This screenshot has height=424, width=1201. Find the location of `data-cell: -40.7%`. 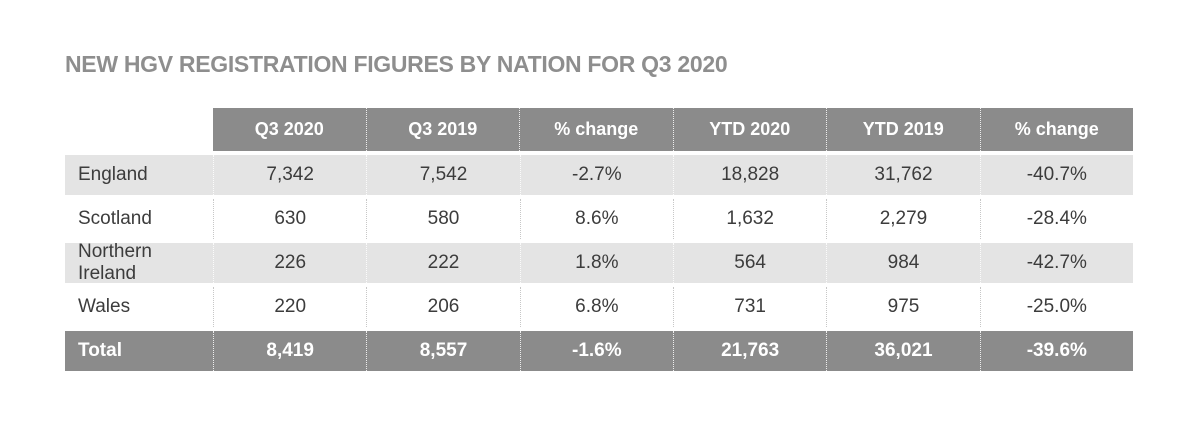

data-cell: -40.7% is located at coordinates (1056, 175).